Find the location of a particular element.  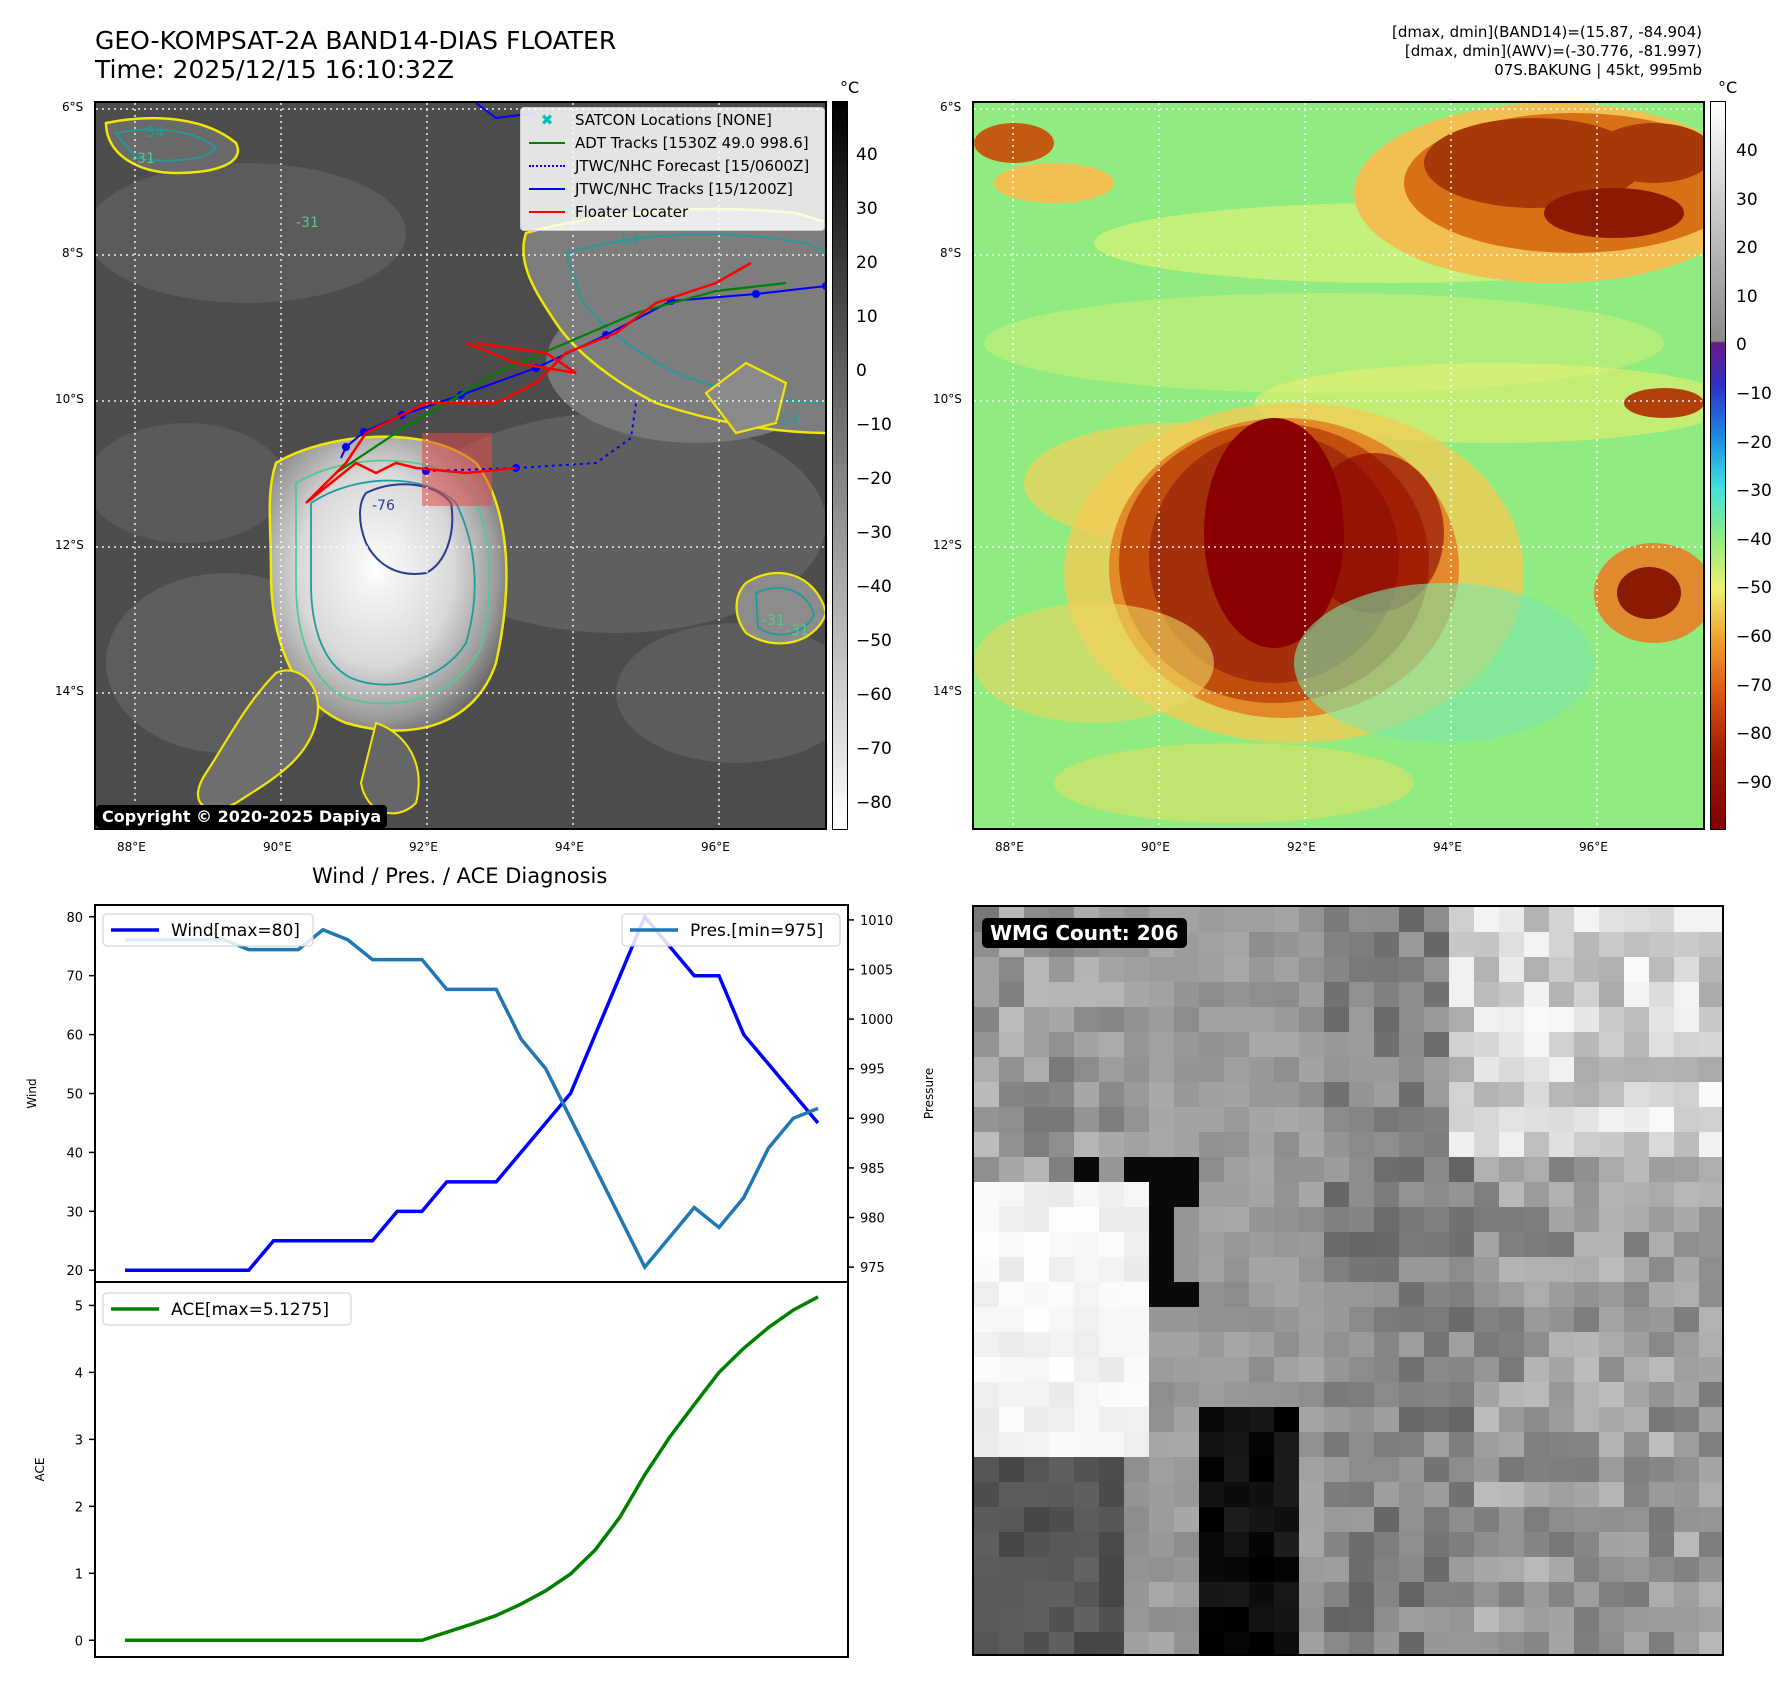

legend-forecast-label: JTWC/NHC Forecast [15/0600Z] is located at coordinates (692, 165).